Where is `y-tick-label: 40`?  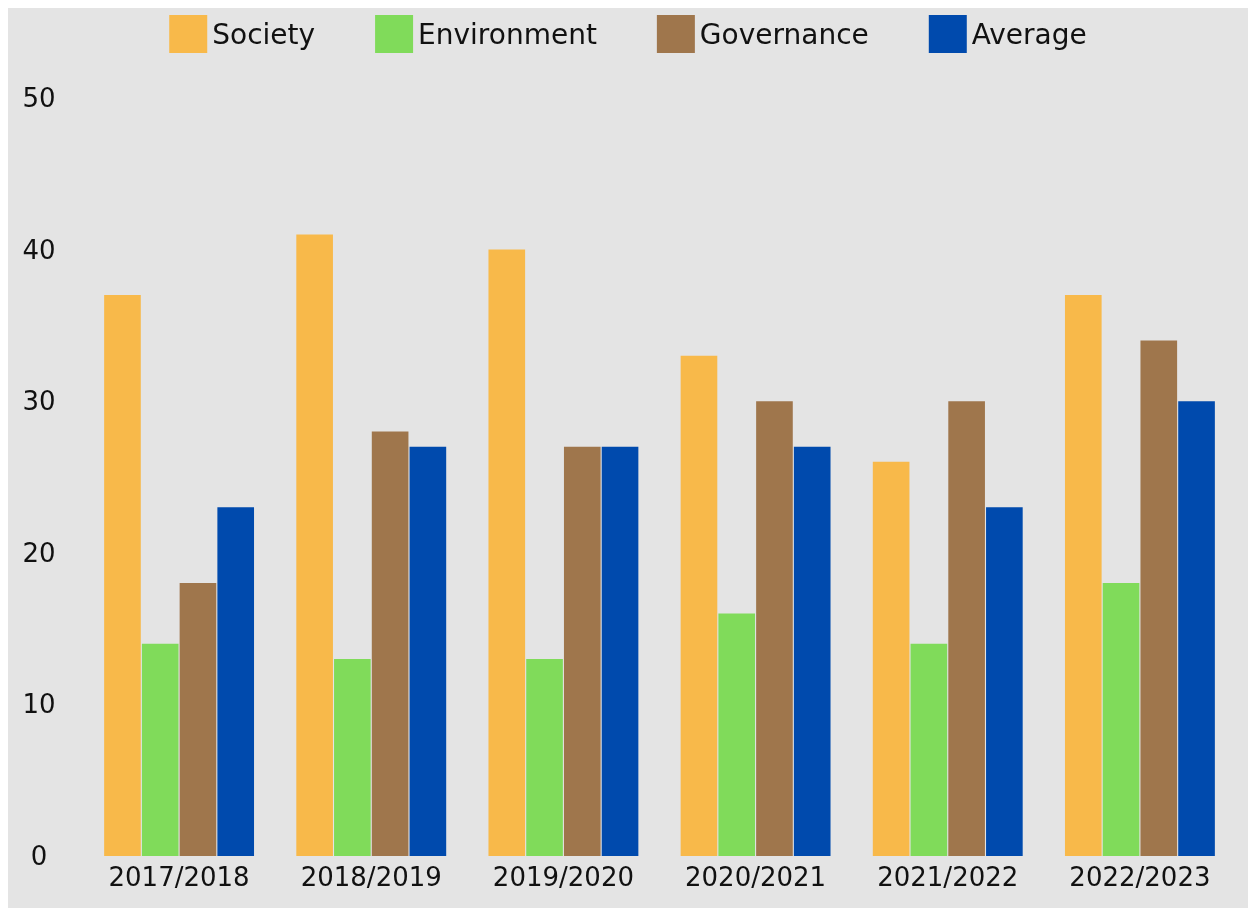 y-tick-label: 40 is located at coordinates (39, 249).